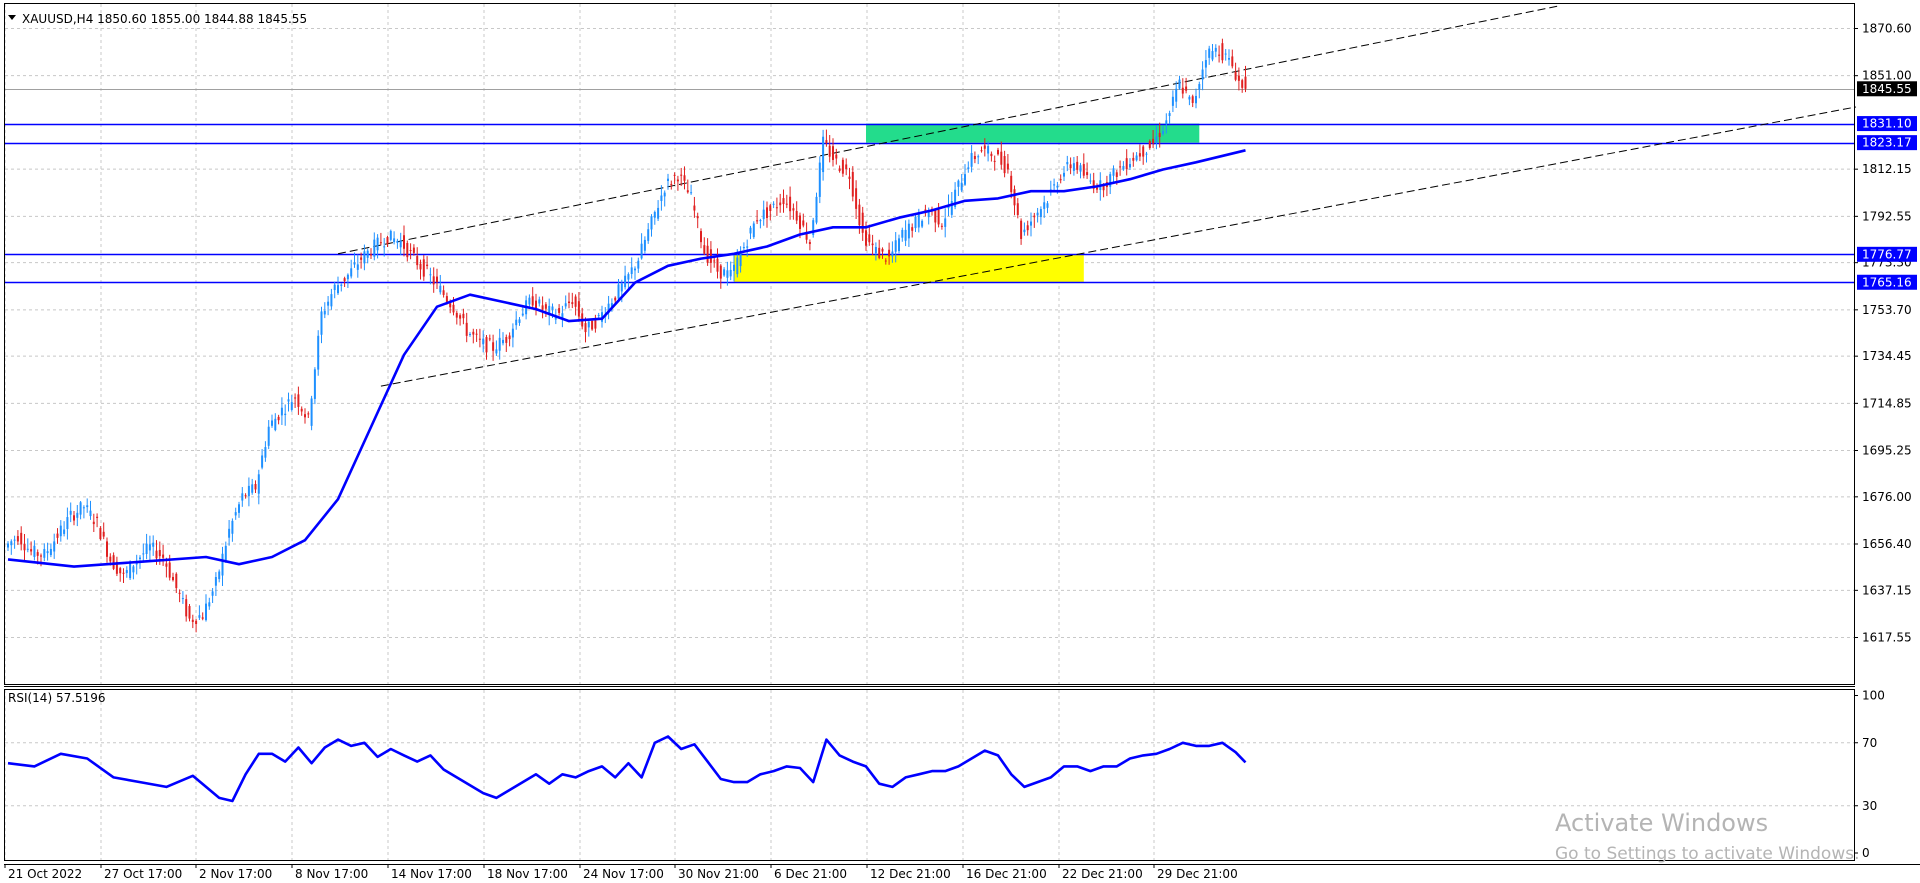 Image resolution: width=1920 pixels, height=883 pixels. Describe the element at coordinates (1869, 775) in the screenshot. I see `rsi-scale: 100 70 30 0` at that location.